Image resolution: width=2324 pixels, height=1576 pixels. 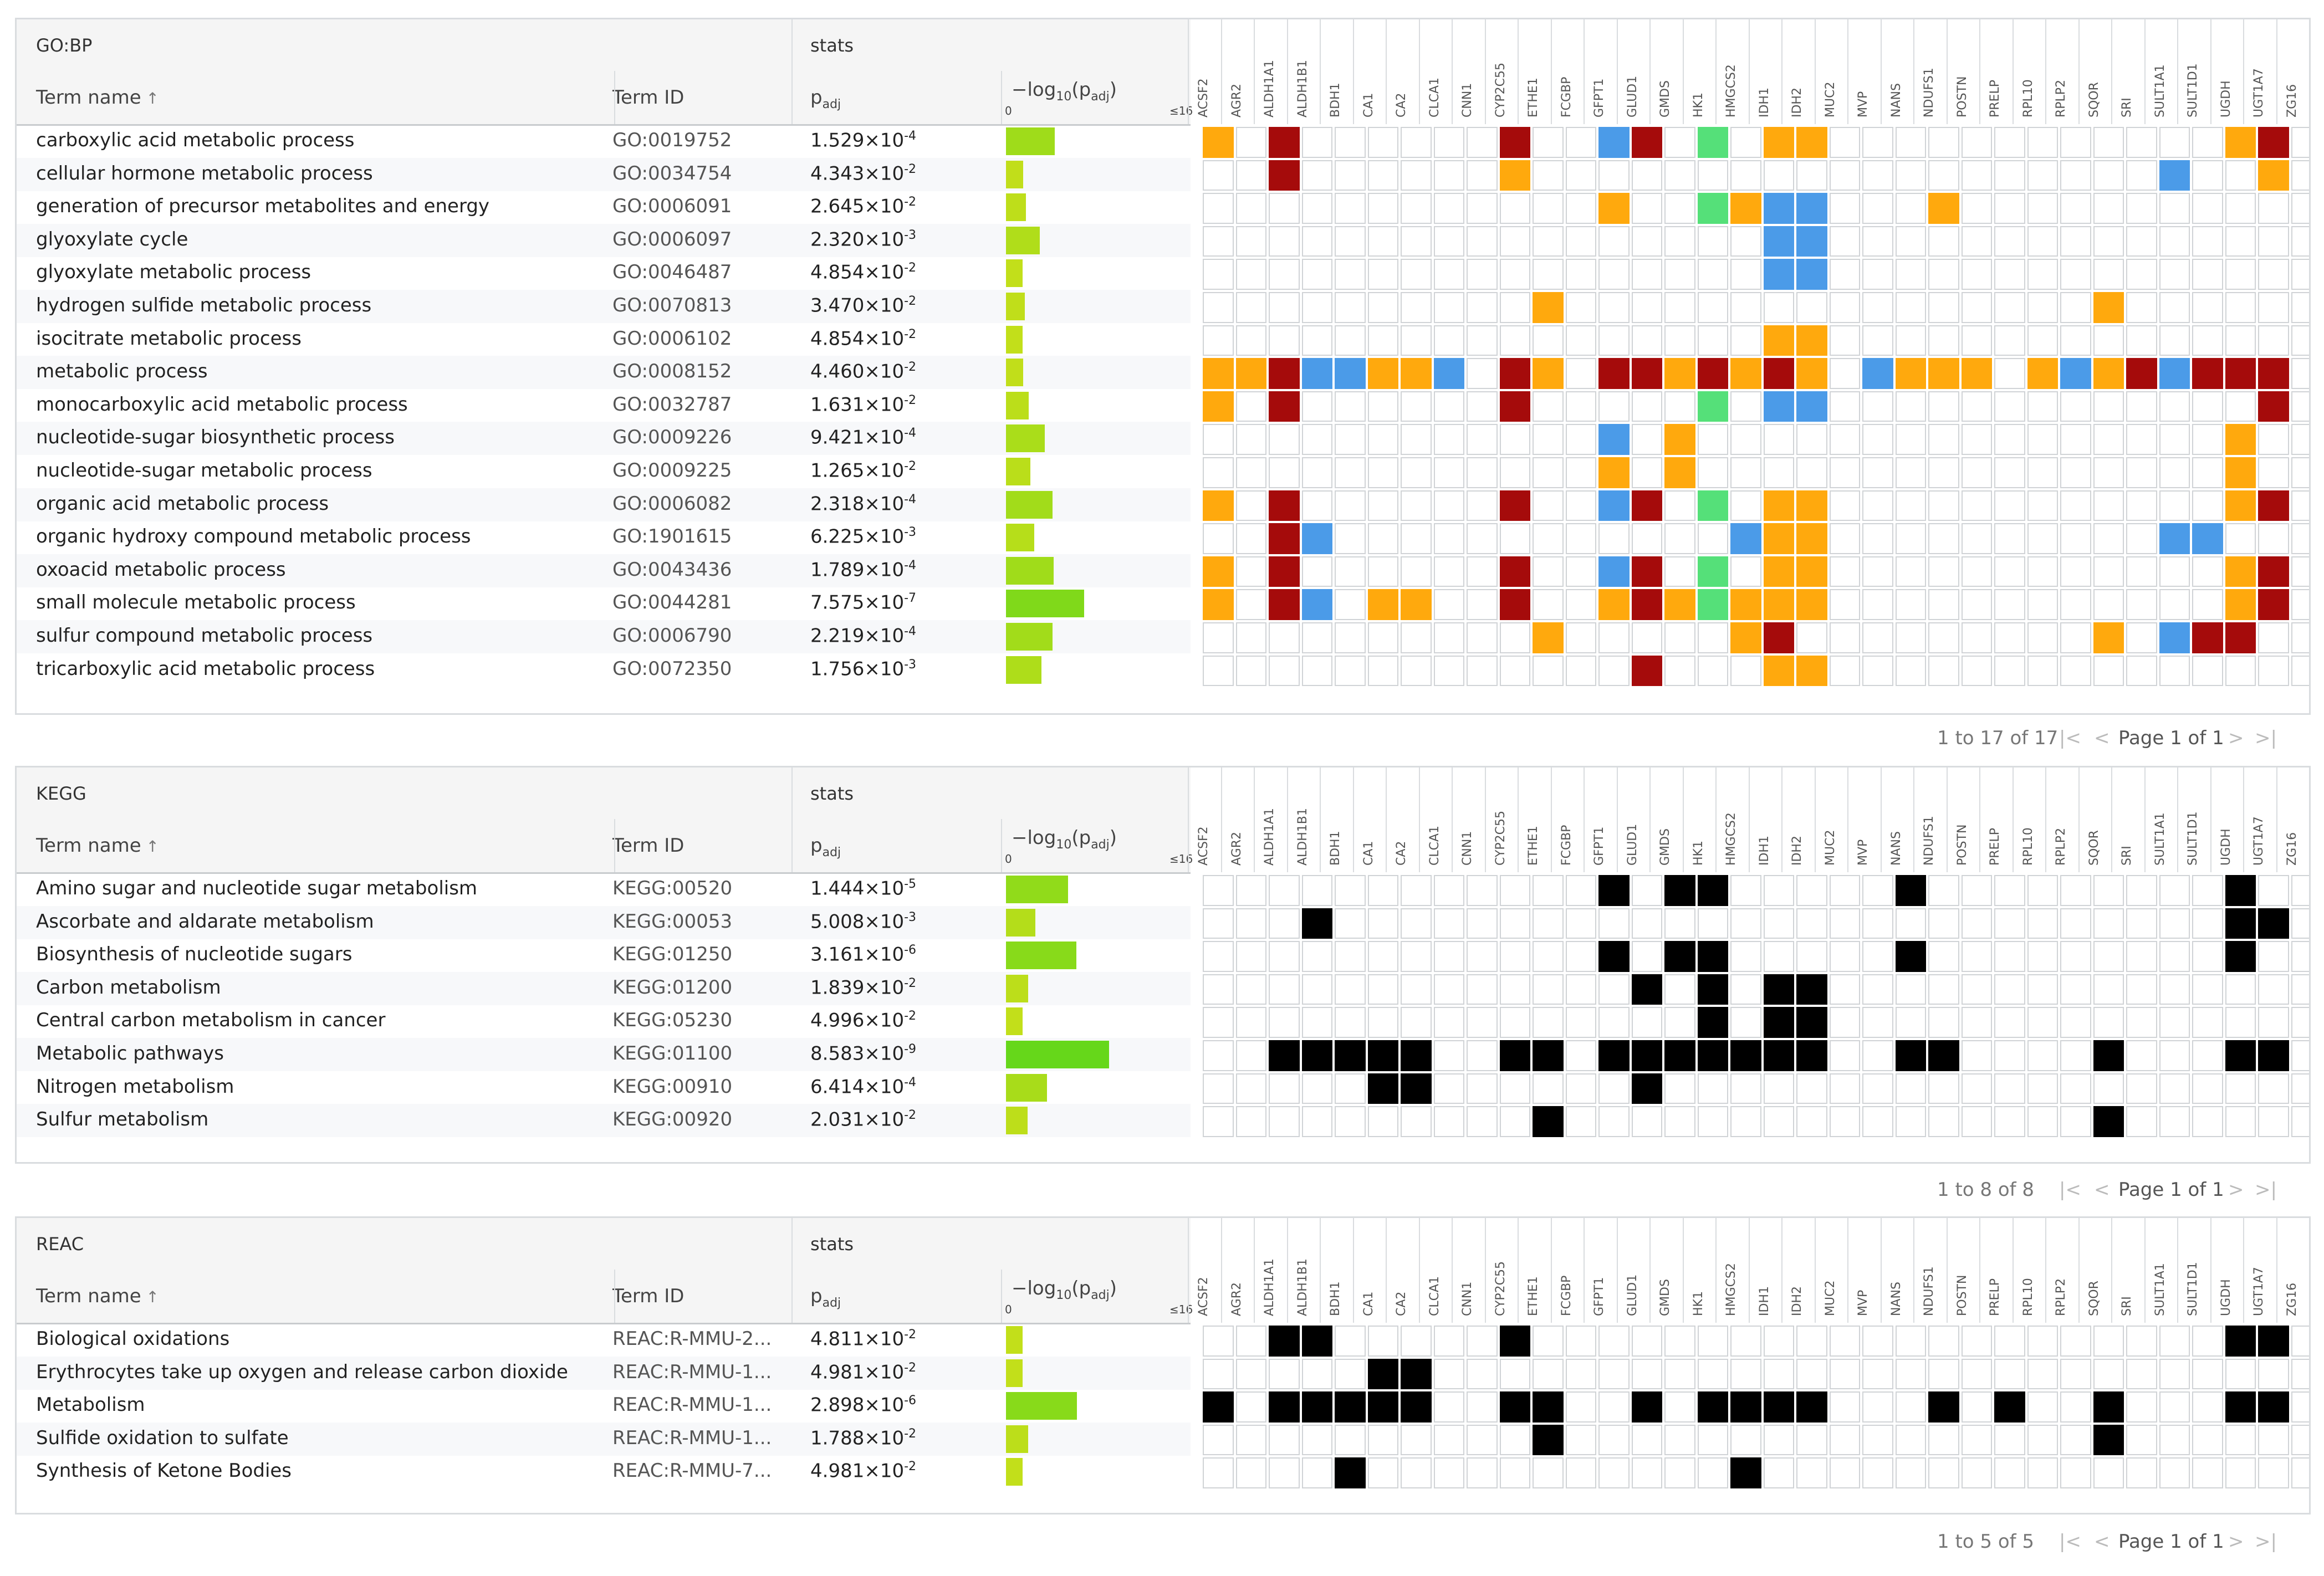 I want to click on term-id-header: Term ID, so click(x=648, y=97).